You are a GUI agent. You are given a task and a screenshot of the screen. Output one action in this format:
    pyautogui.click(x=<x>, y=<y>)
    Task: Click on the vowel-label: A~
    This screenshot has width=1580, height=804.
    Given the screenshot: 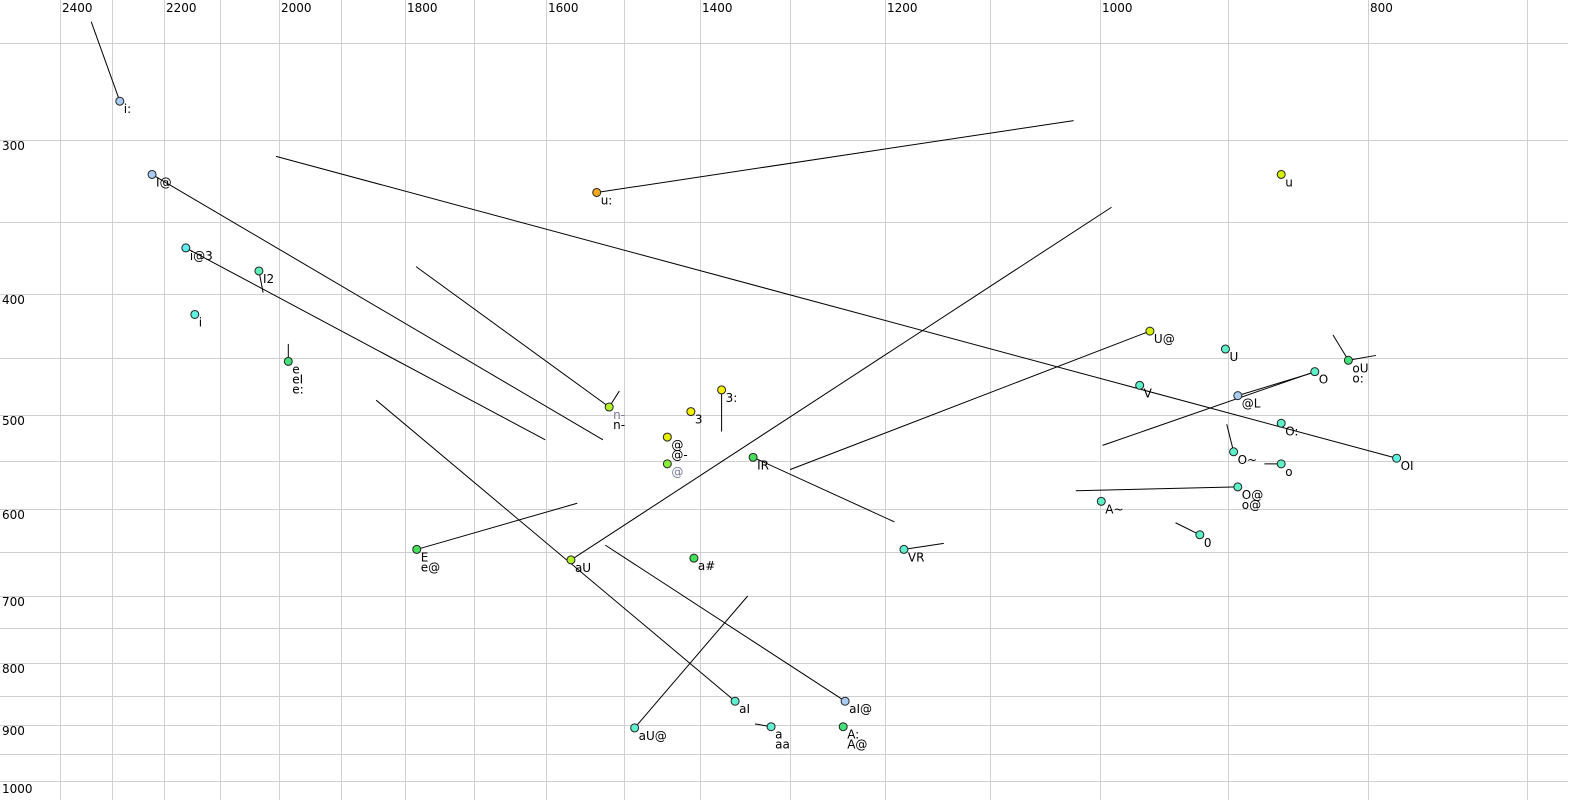 What is the action you would take?
    pyautogui.click(x=1114, y=509)
    